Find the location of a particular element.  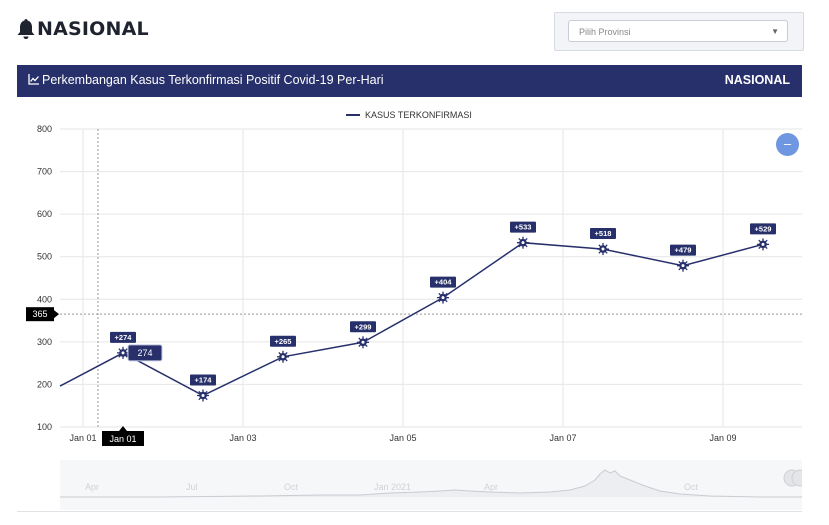

reset-zoom-button: – is located at coordinates (787, 144).